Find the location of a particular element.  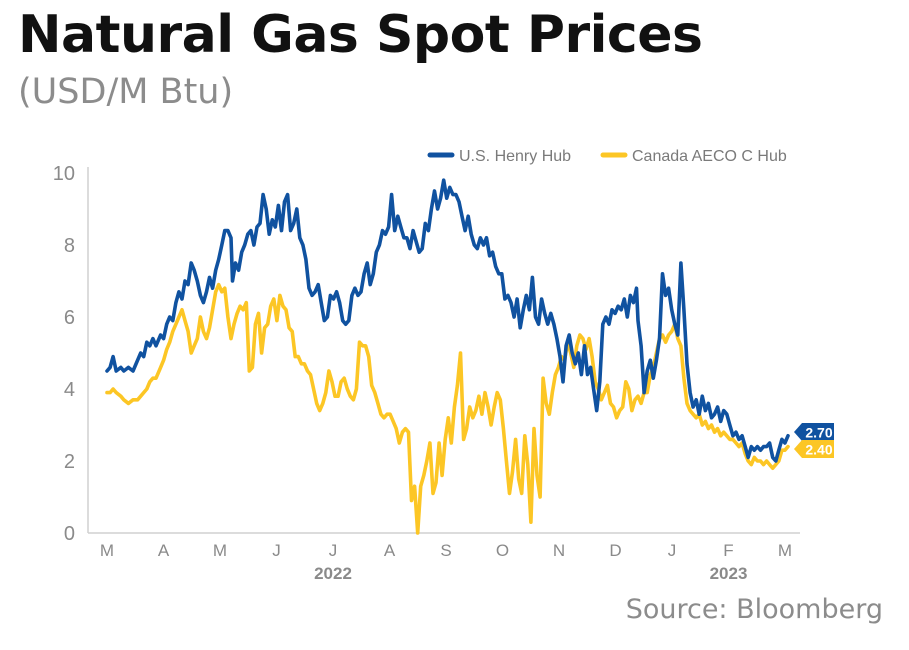

x-tick-label: N is located at coordinates (559, 550).